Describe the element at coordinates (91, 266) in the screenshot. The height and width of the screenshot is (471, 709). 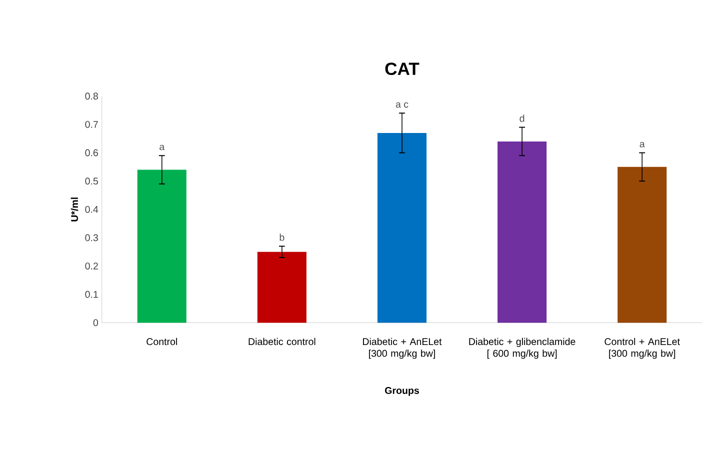
I see `y-tick-label: 0.2` at that location.